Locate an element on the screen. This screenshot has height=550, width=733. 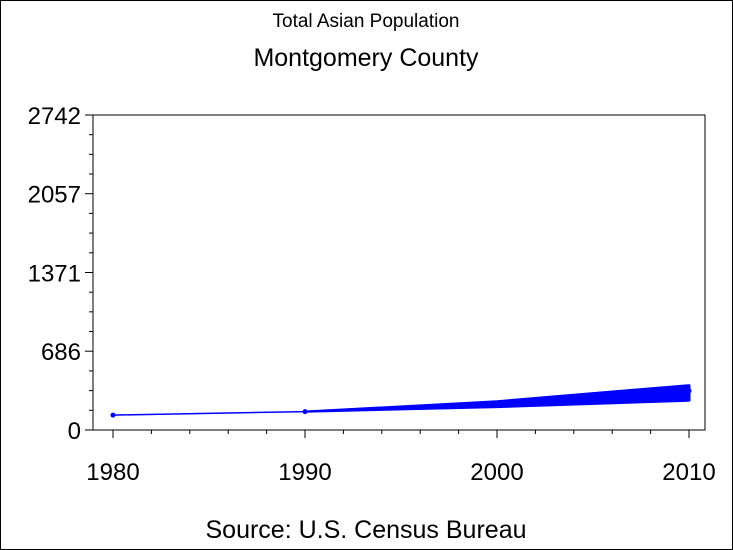
y-tick-label: 0 is located at coordinates (74, 431).